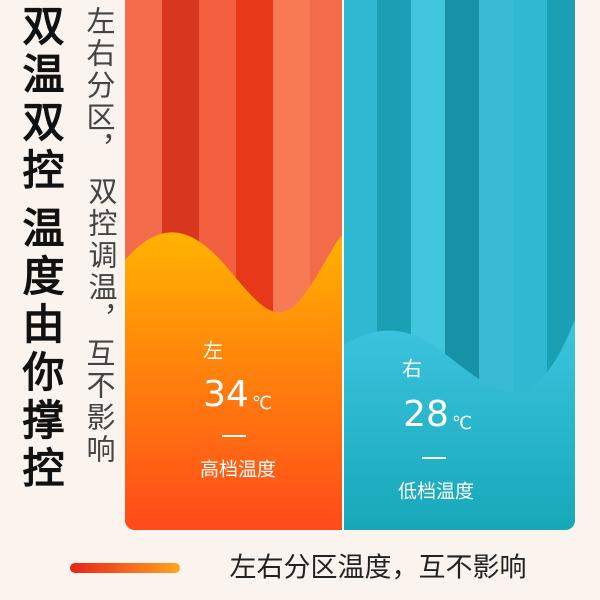 The image size is (600, 600). I want to click on zone-temperature: 28, so click(426, 414).